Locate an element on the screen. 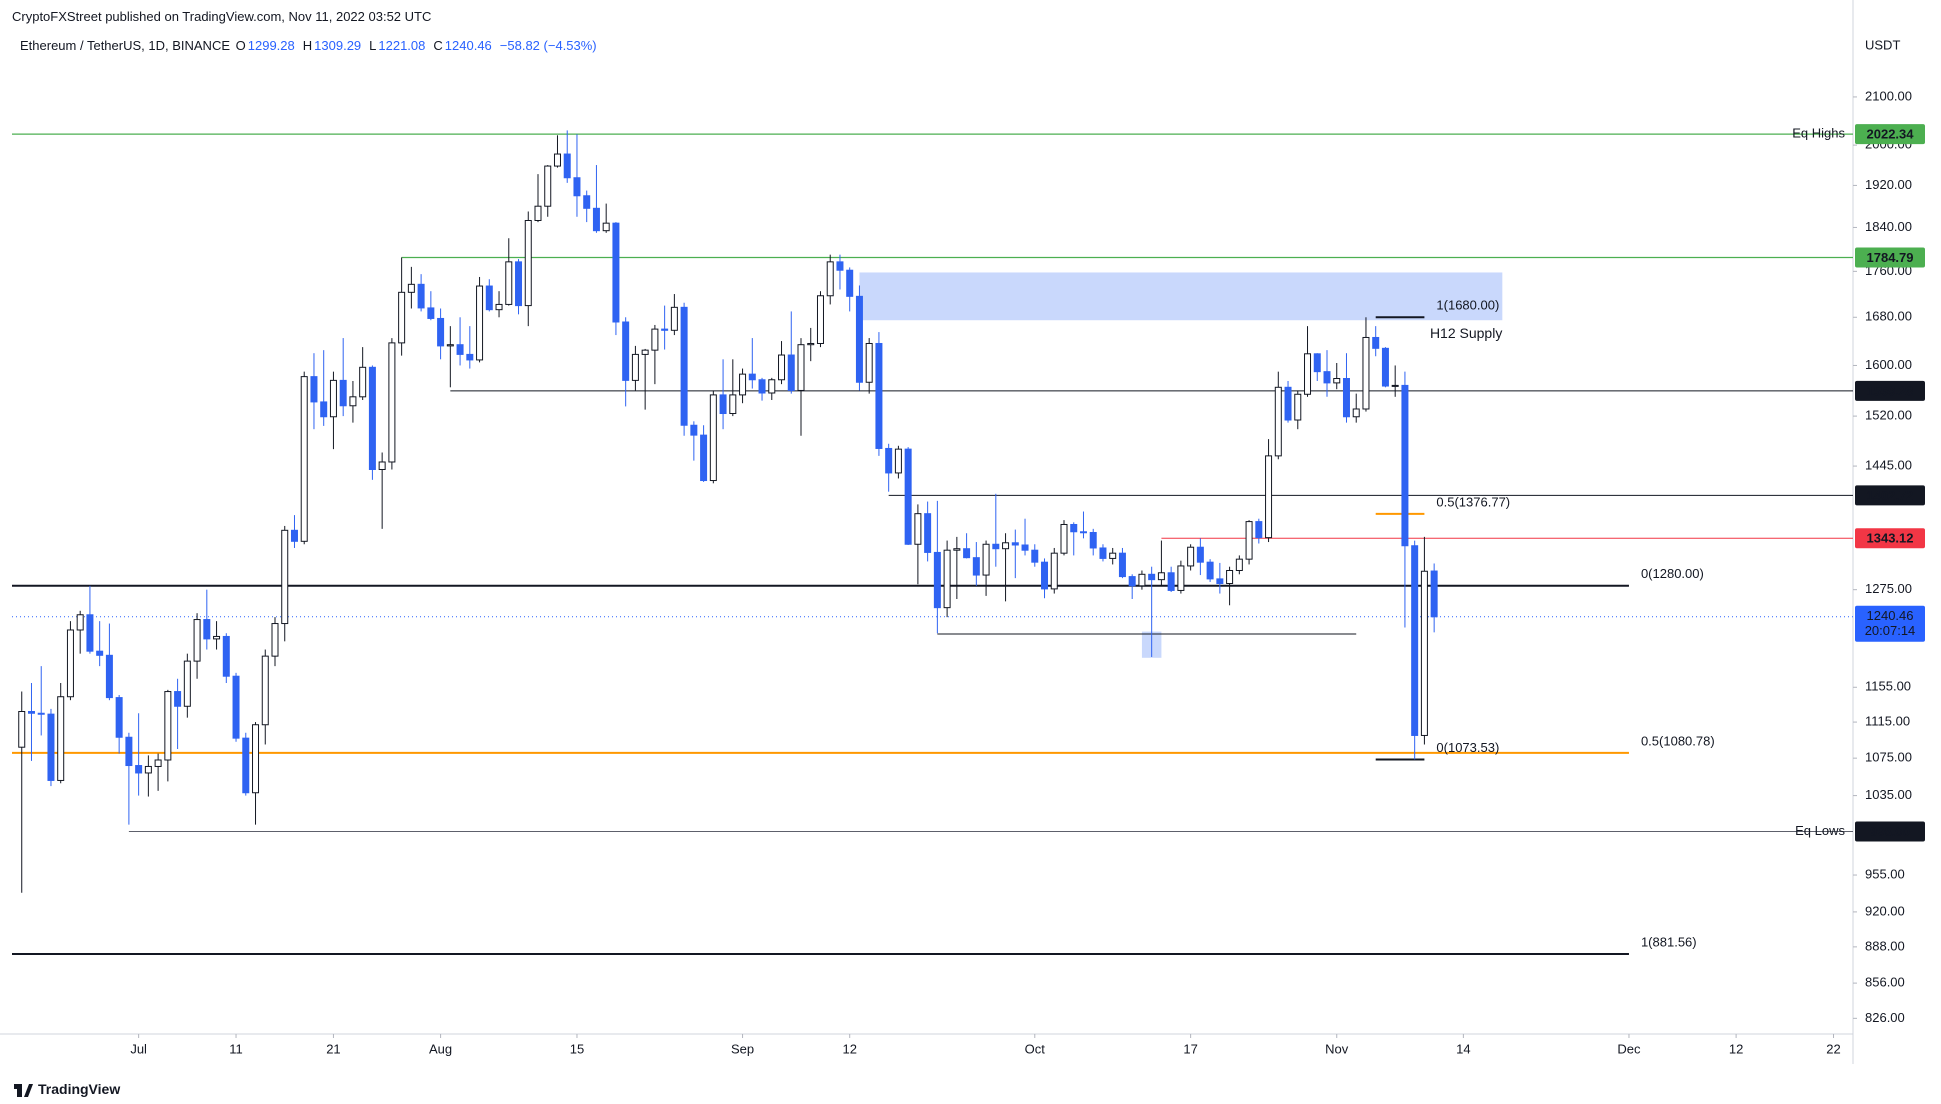 The height and width of the screenshot is (1104, 1941). brand: TradingView is located at coordinates (79, 1089).